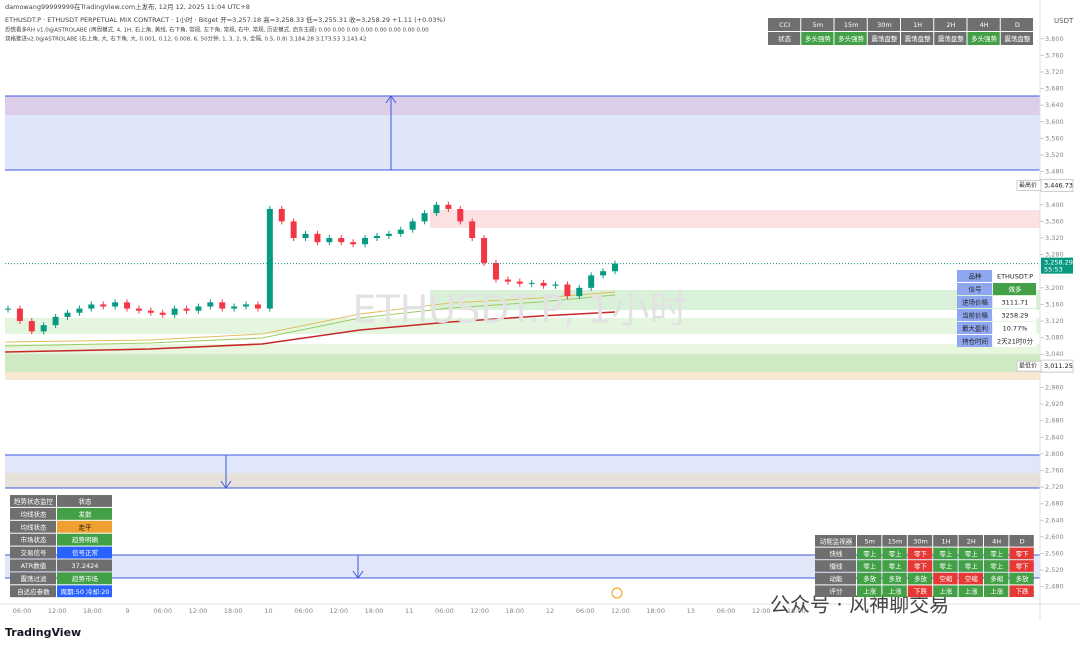 The height and width of the screenshot is (647, 1080). I want to click on y-tick-label: 2,840, so click(1054, 437).